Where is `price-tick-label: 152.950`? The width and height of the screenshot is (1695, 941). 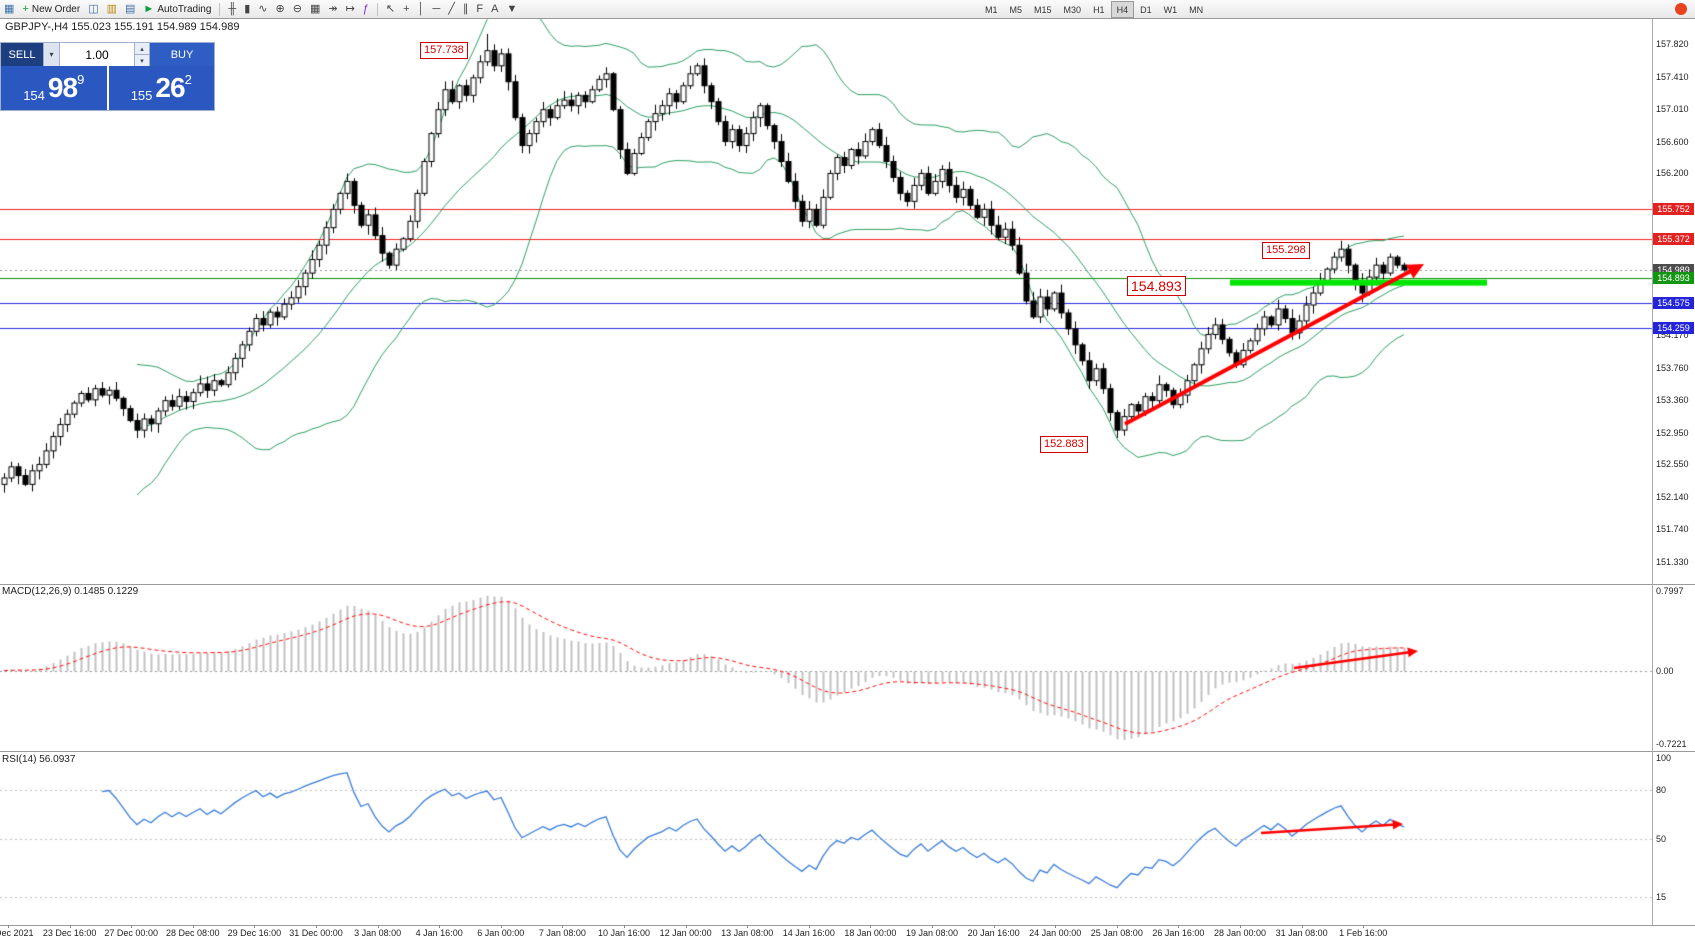 price-tick-label: 152.950 is located at coordinates (1672, 432).